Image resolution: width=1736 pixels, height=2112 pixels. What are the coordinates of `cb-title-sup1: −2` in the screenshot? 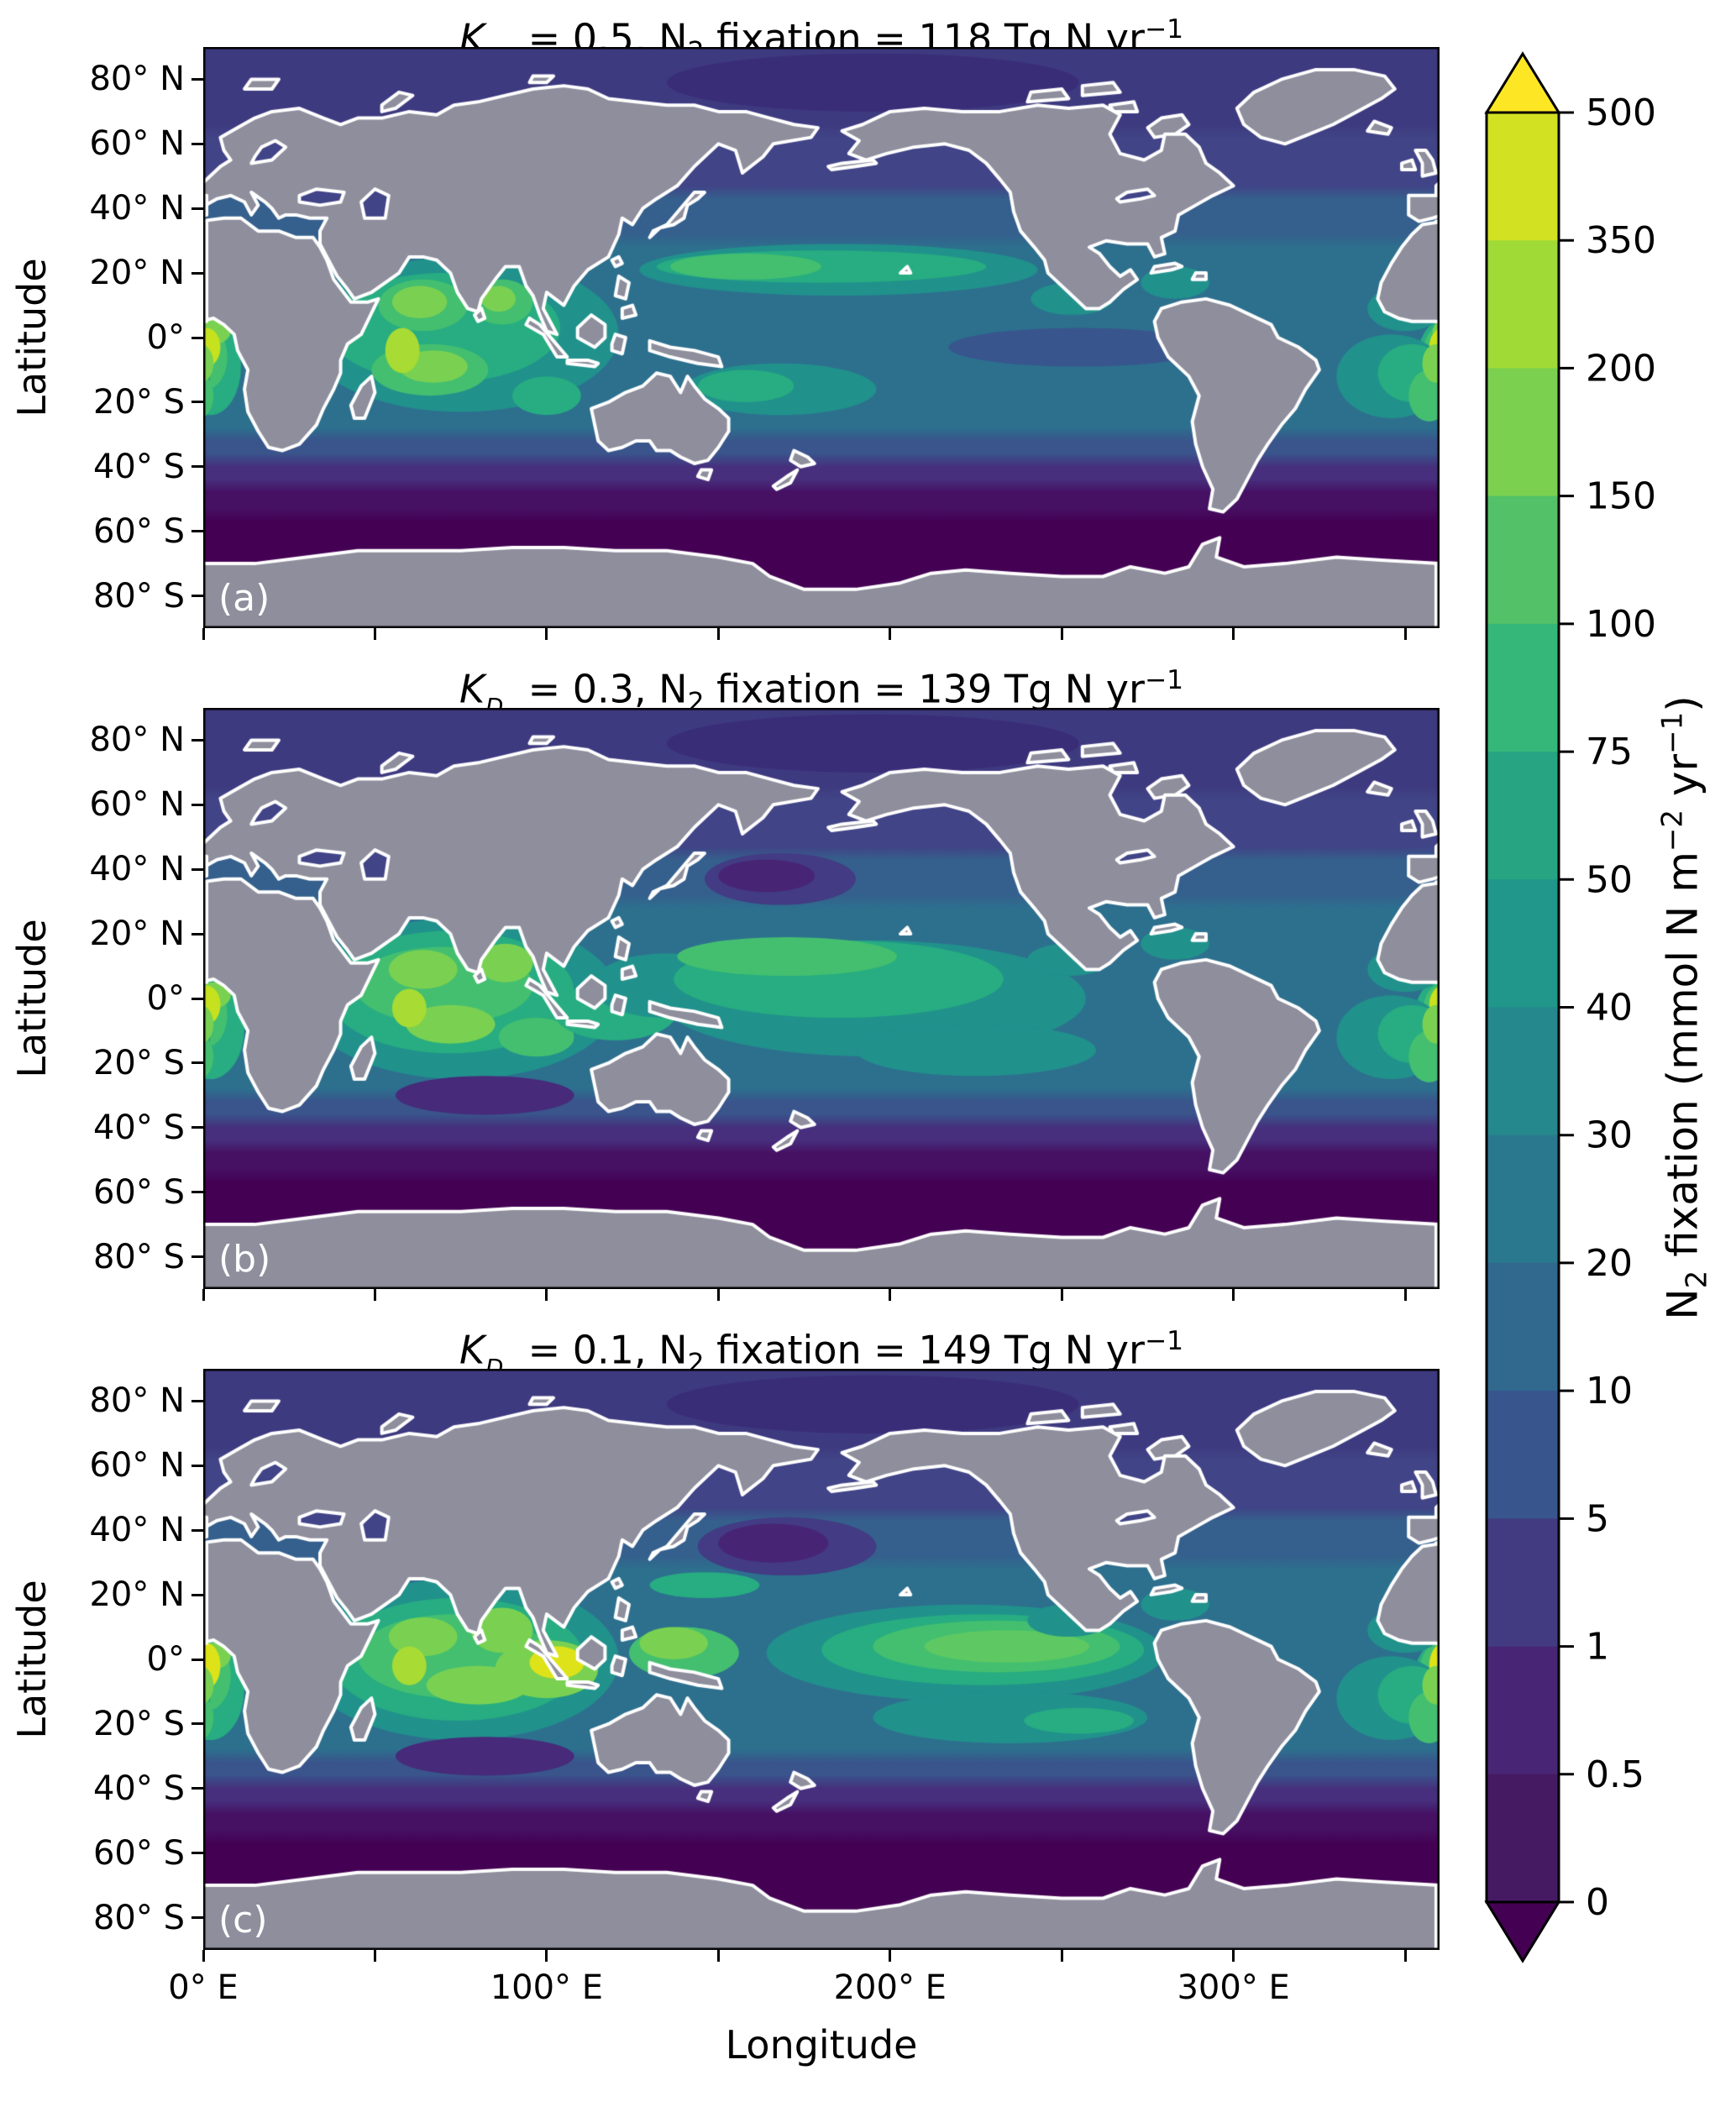 It's located at (1672, 831).